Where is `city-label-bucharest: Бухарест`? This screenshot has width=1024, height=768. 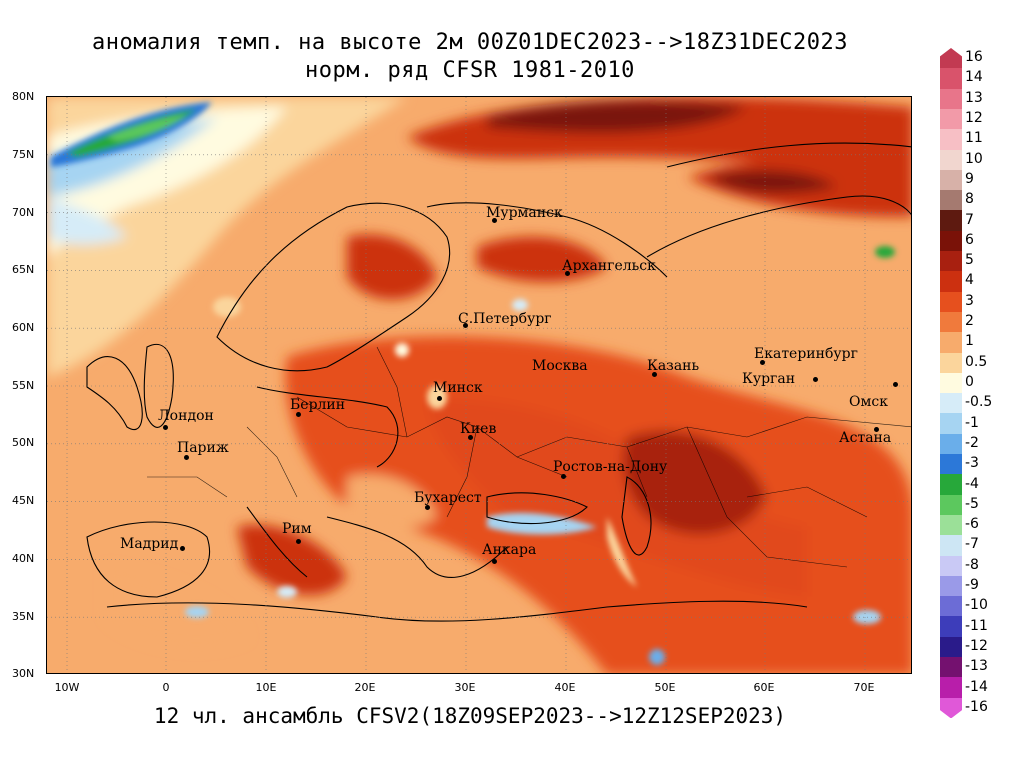 city-label-bucharest: Бухарест is located at coordinates (448, 498).